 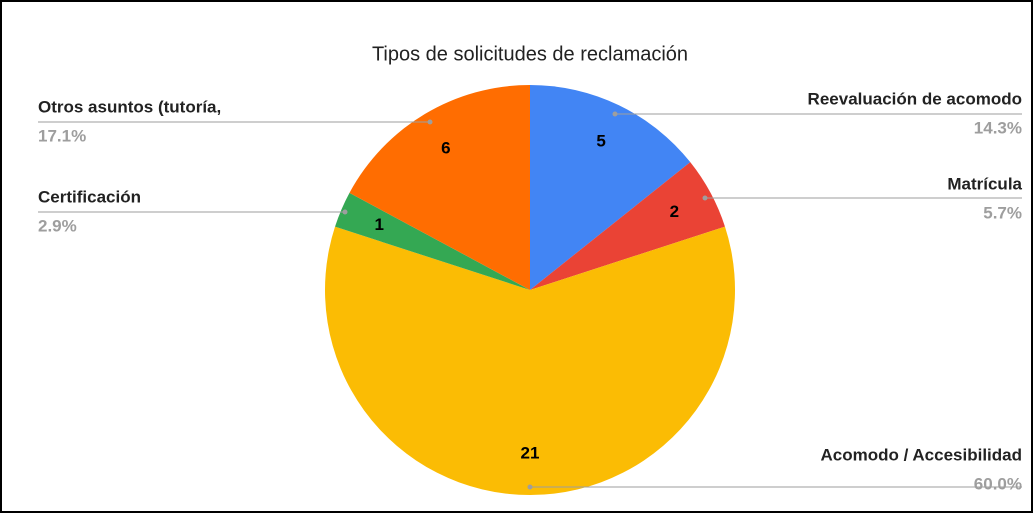 What do you see at coordinates (378, 224) in the screenshot?
I see `slice-value-label: 1` at bounding box center [378, 224].